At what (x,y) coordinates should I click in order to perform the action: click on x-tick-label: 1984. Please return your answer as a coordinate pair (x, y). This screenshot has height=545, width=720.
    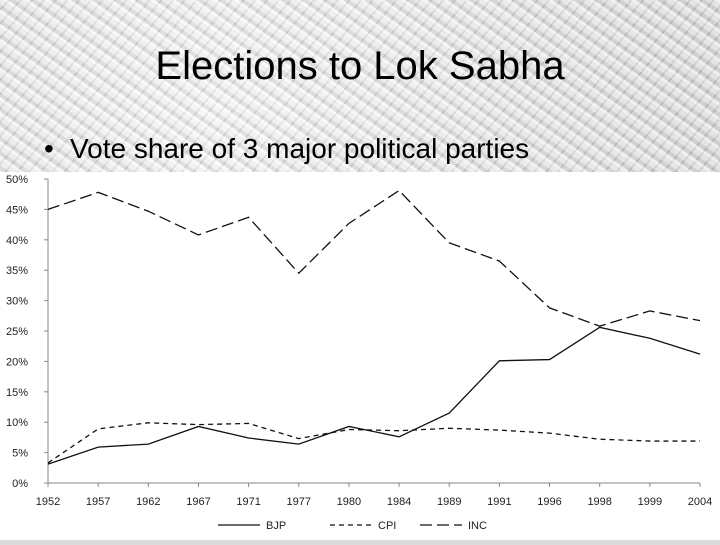
    Looking at the image, I should click on (399, 502).